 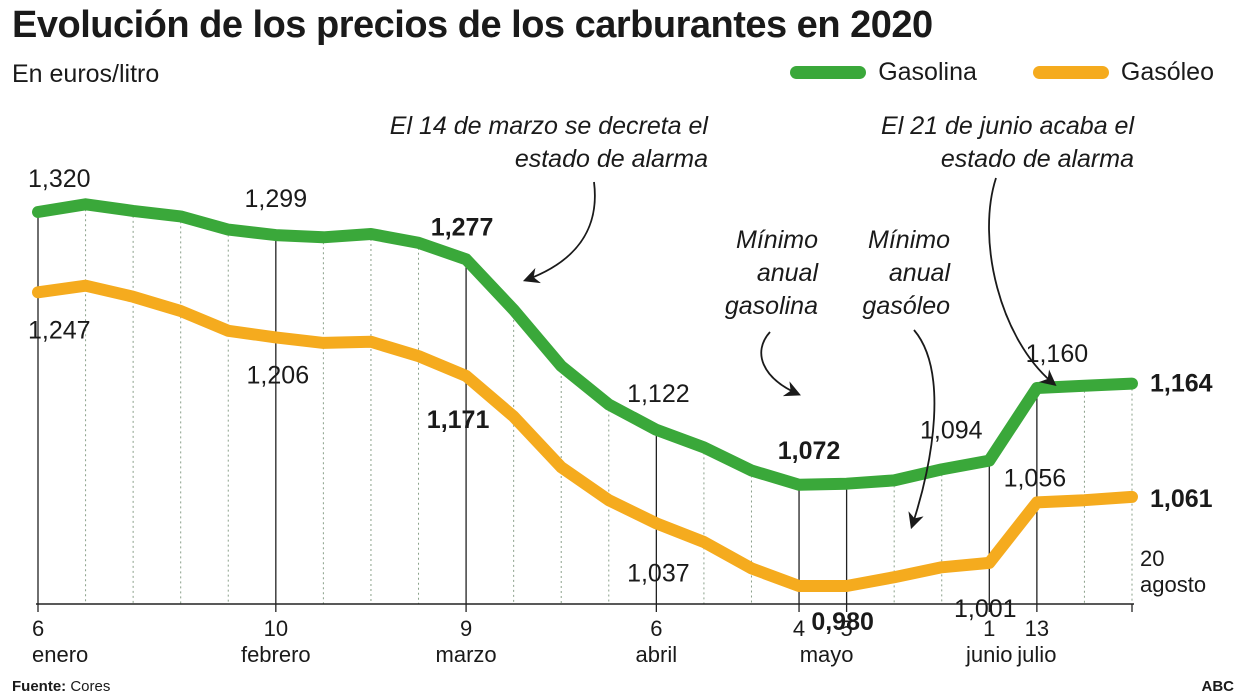 I want to click on x-tick-label-month: julio, so click(x=1036, y=654).